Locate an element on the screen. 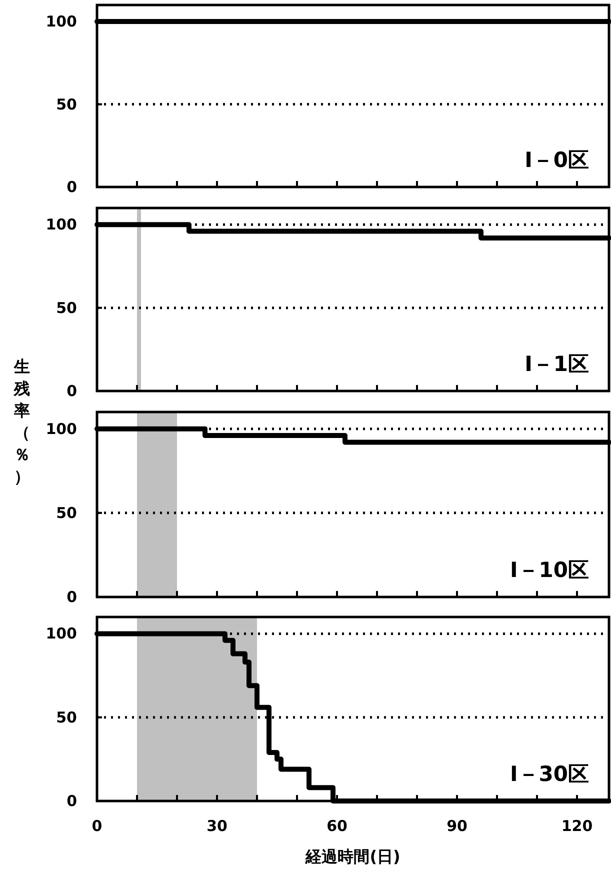 This screenshot has height=870, width=611. x-tick-label: 90 is located at coordinates (457, 826).